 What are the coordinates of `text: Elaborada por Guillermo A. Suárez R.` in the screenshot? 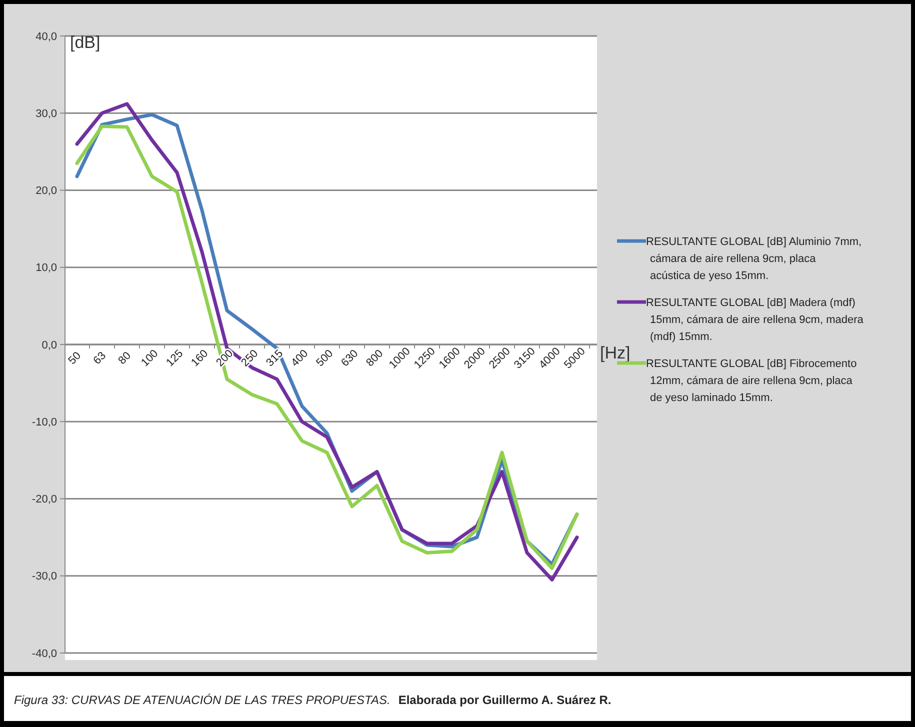 It's located at (505, 700).